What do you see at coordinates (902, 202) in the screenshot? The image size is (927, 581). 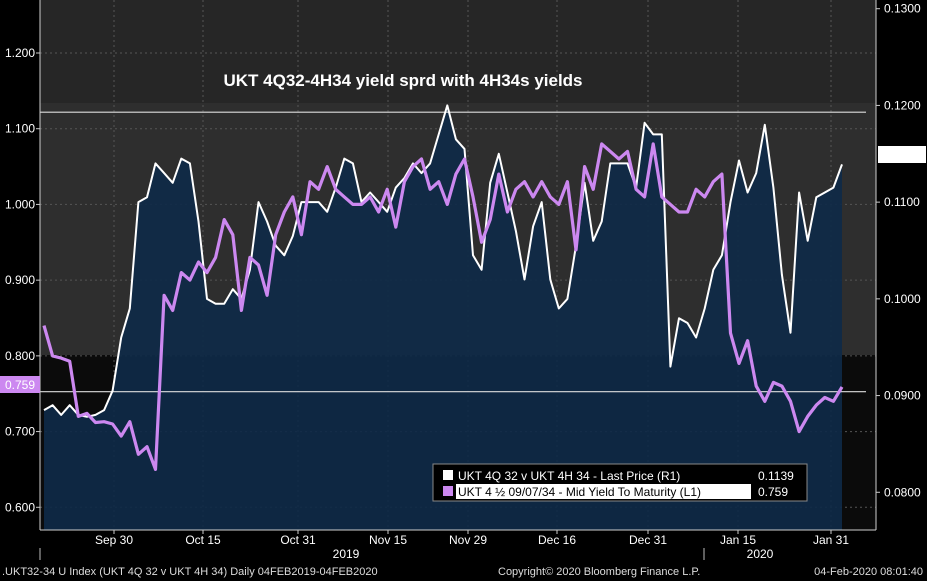 I see `right-tick-label: 0.1100` at bounding box center [902, 202].